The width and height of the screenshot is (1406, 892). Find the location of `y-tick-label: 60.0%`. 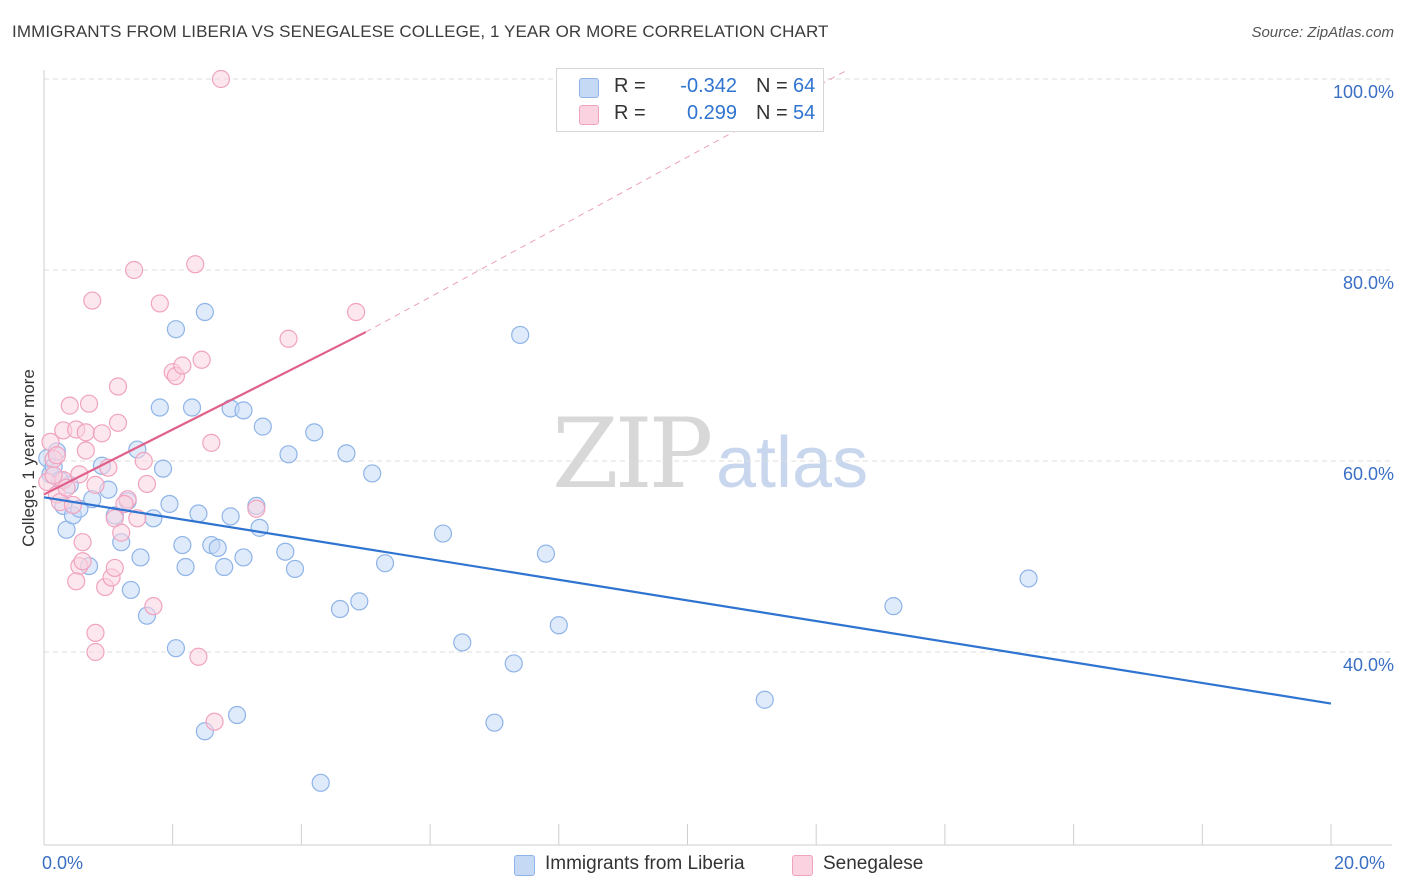

y-tick-label: 60.0% is located at coordinates (1368, 474).